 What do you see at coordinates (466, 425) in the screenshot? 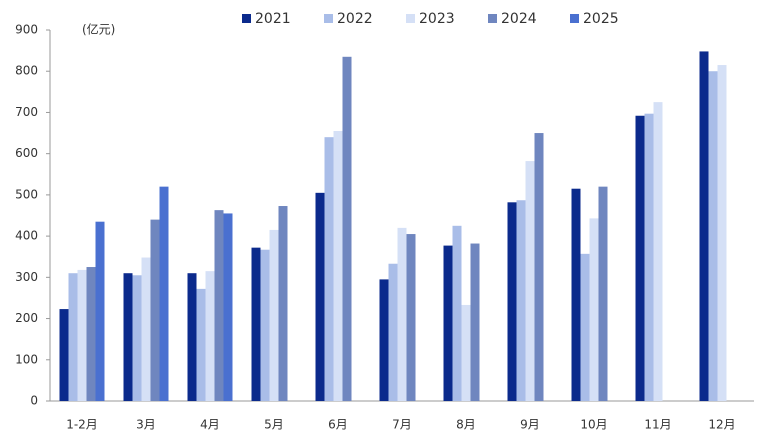
I see `x-tick-label: 8月` at bounding box center [466, 425].